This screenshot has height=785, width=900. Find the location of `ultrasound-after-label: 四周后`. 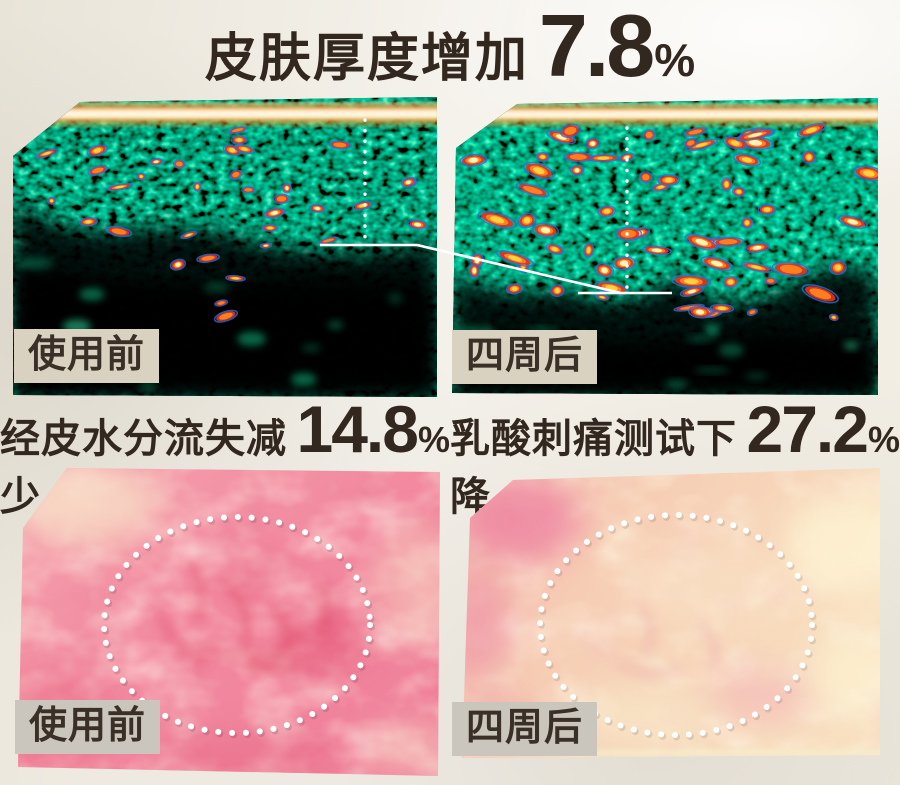

ultrasound-after-label: 四周后 is located at coordinates (525, 357).